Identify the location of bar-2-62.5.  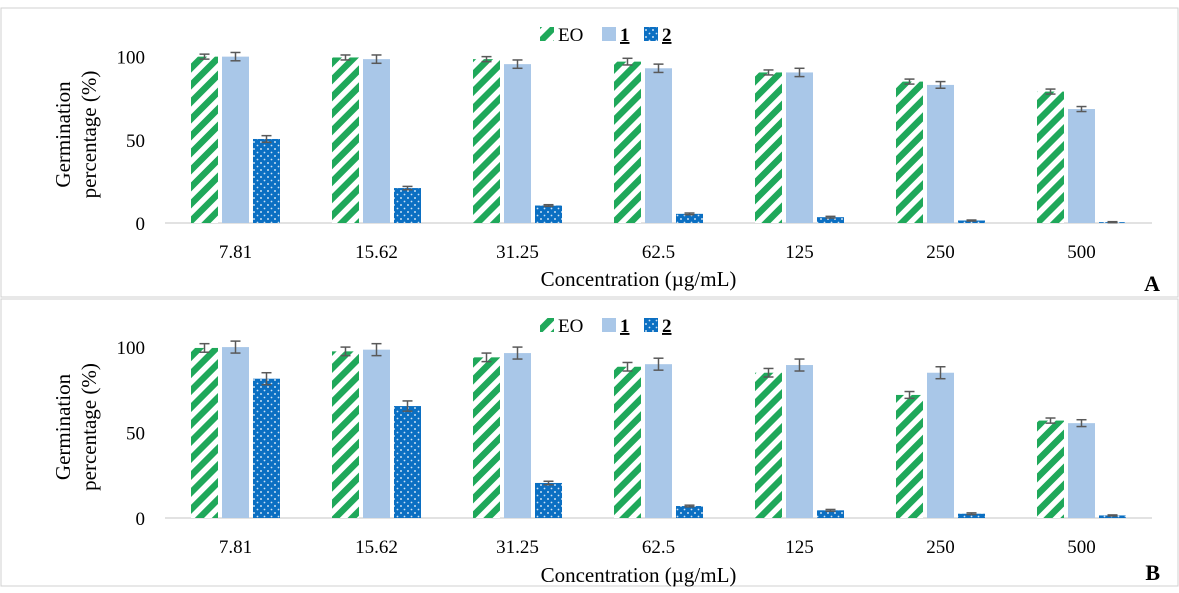
(689, 218).